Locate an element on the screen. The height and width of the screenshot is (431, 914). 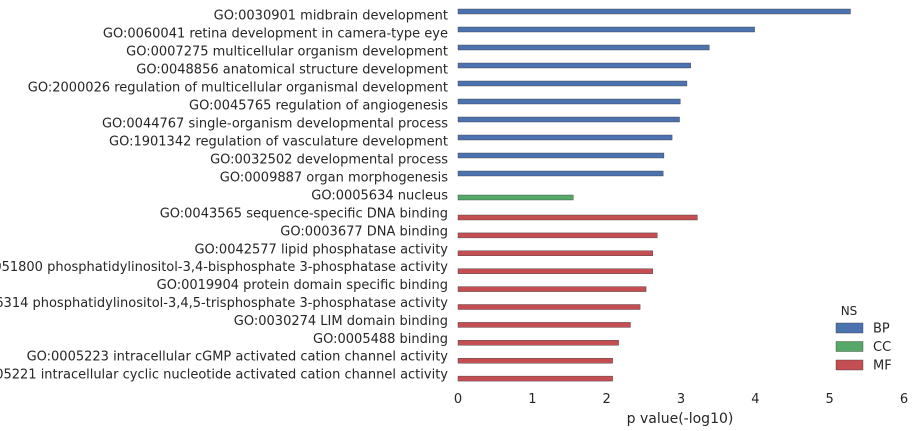
legend-swatch-bp is located at coordinates (849, 328).